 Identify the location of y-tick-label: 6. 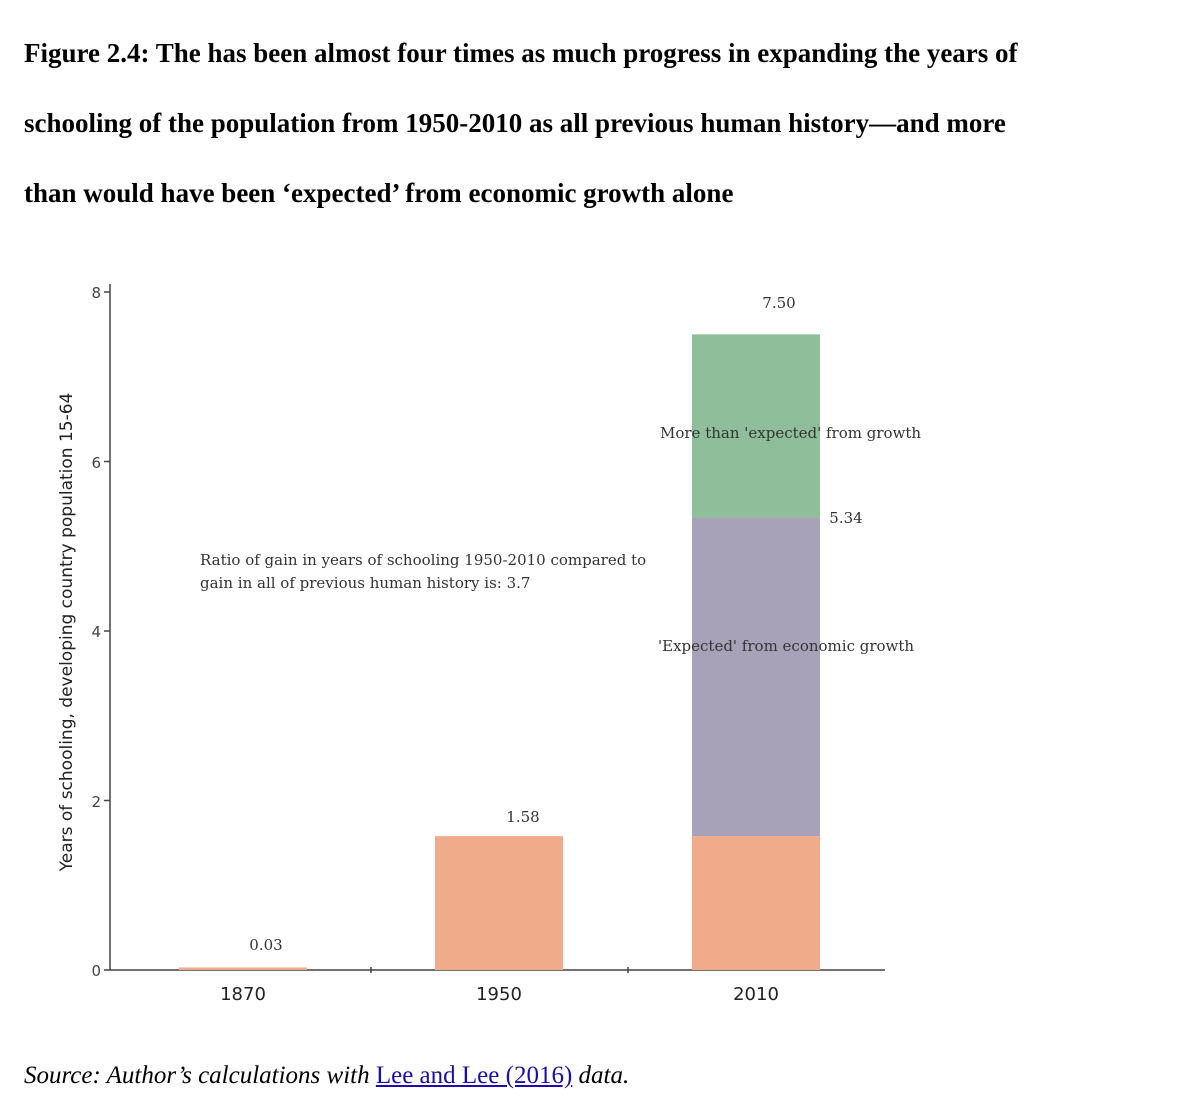
(96, 463).